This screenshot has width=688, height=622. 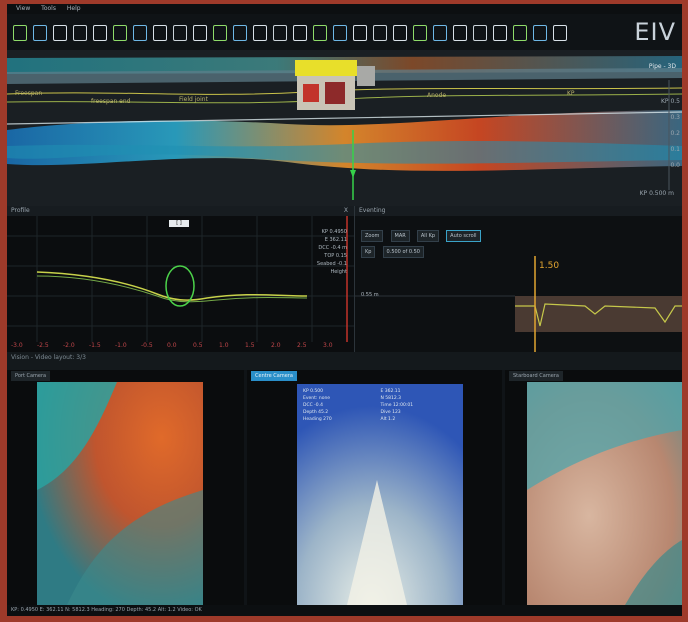 I want to click on port-camera-image, so click(x=120, y=493).